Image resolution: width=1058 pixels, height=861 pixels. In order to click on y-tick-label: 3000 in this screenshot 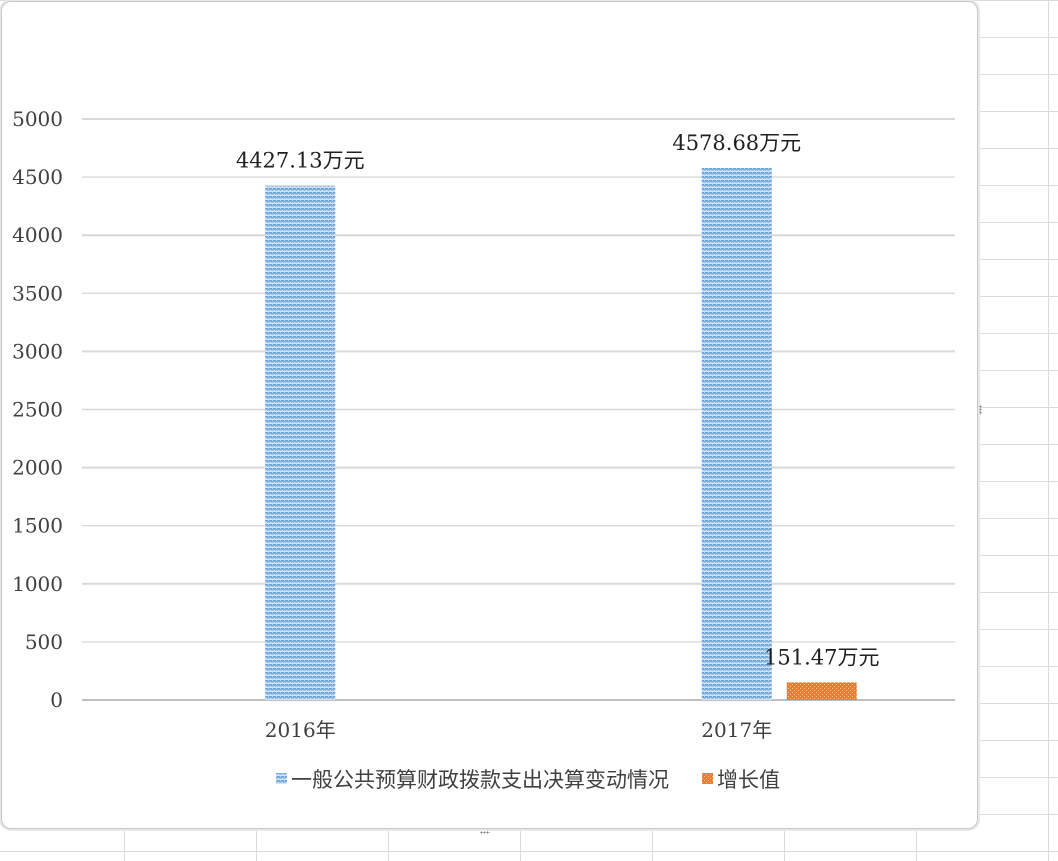, I will do `click(37, 351)`.